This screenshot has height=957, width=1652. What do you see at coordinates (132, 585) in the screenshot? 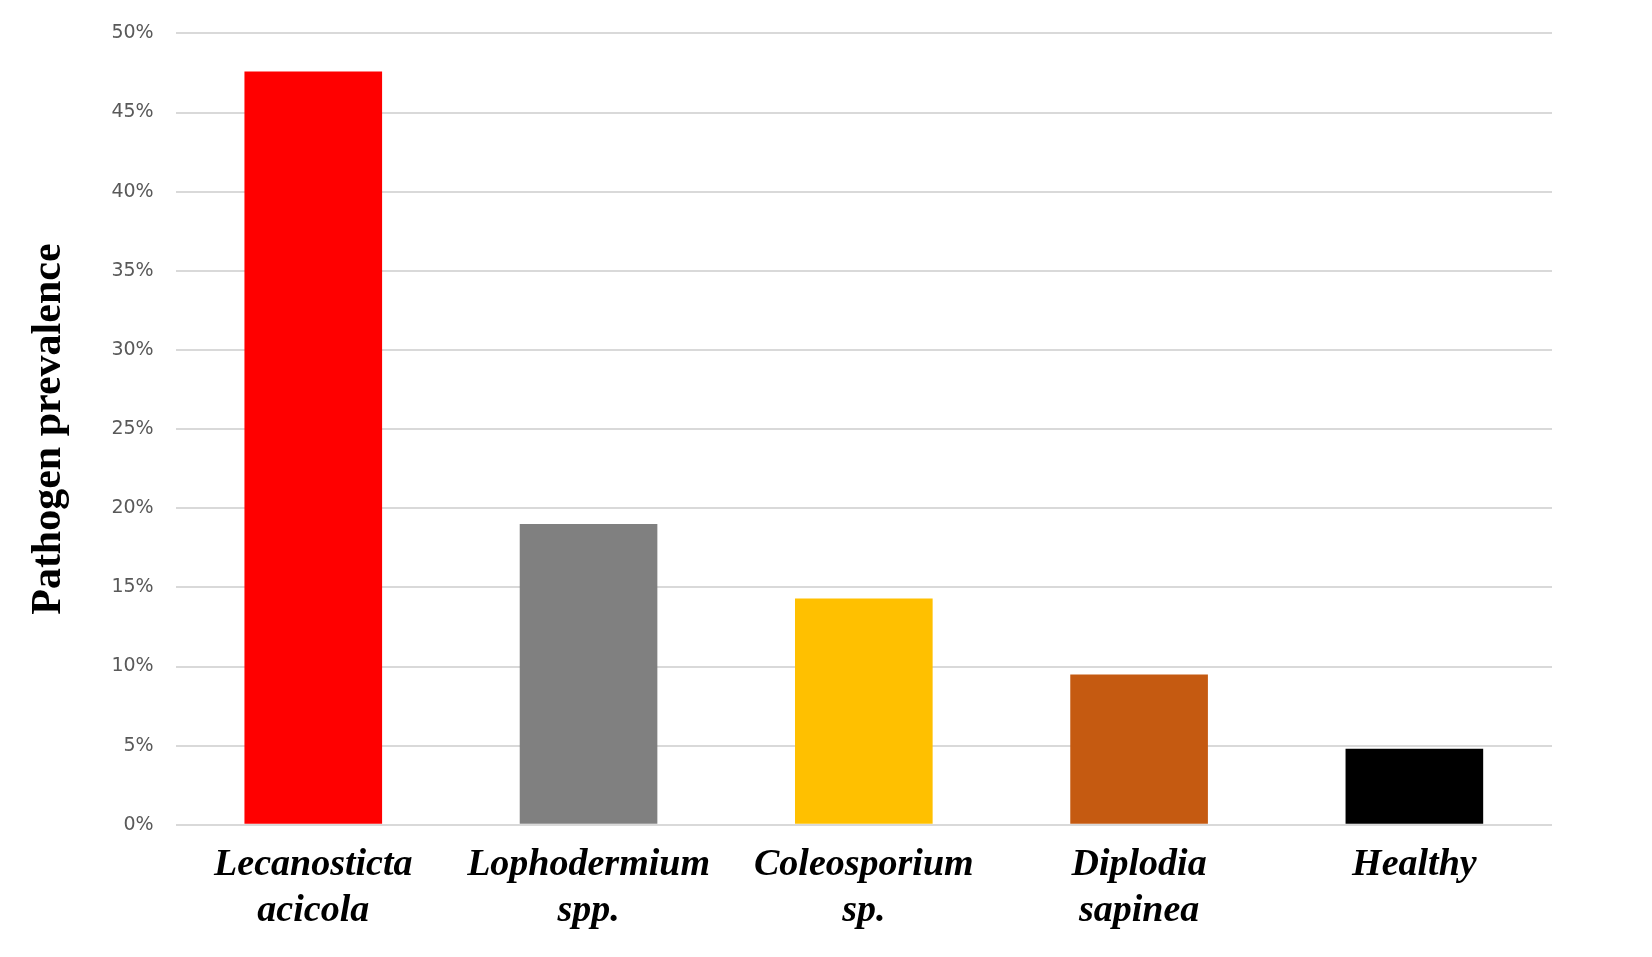
I see `y-tick-label: 15%` at bounding box center [132, 585].